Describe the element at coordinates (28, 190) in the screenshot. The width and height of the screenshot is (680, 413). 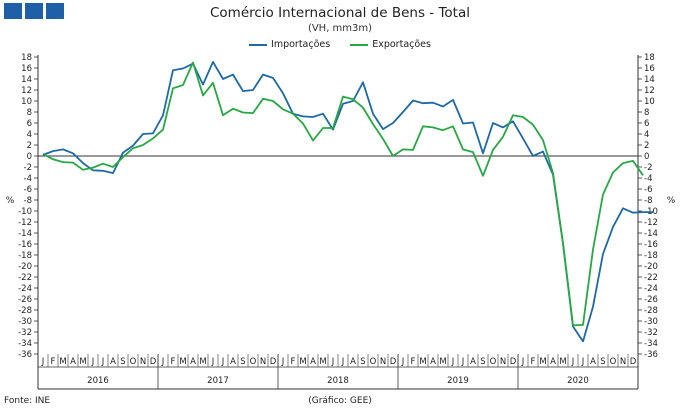
I see `y-tick-label-left: -6` at that location.